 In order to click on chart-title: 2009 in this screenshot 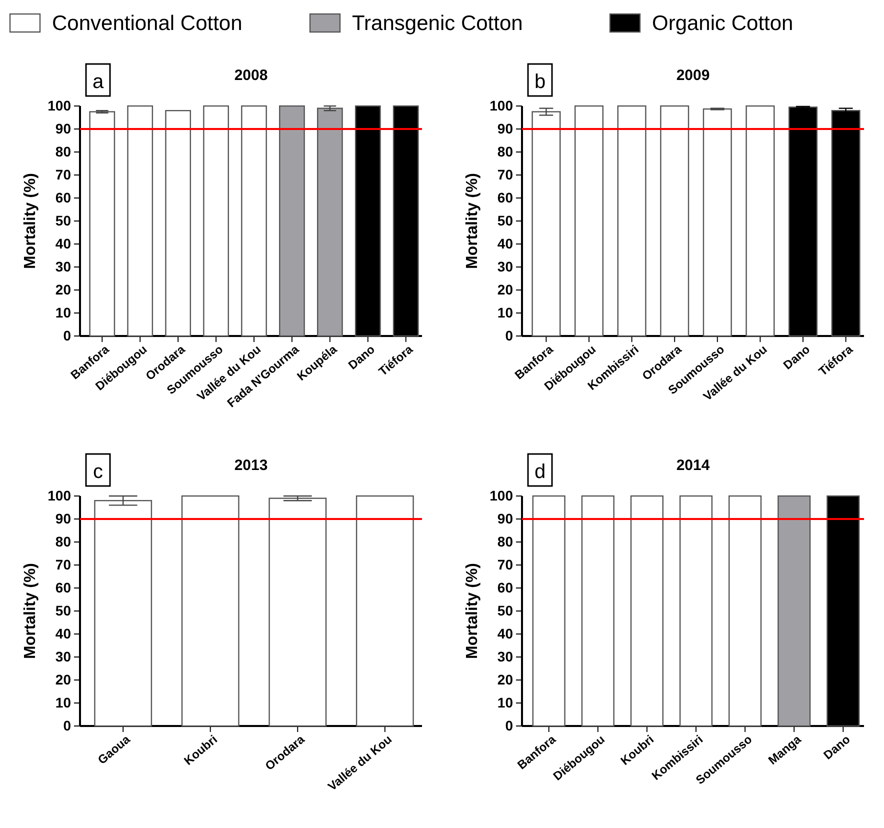, I will do `click(693, 75)`.